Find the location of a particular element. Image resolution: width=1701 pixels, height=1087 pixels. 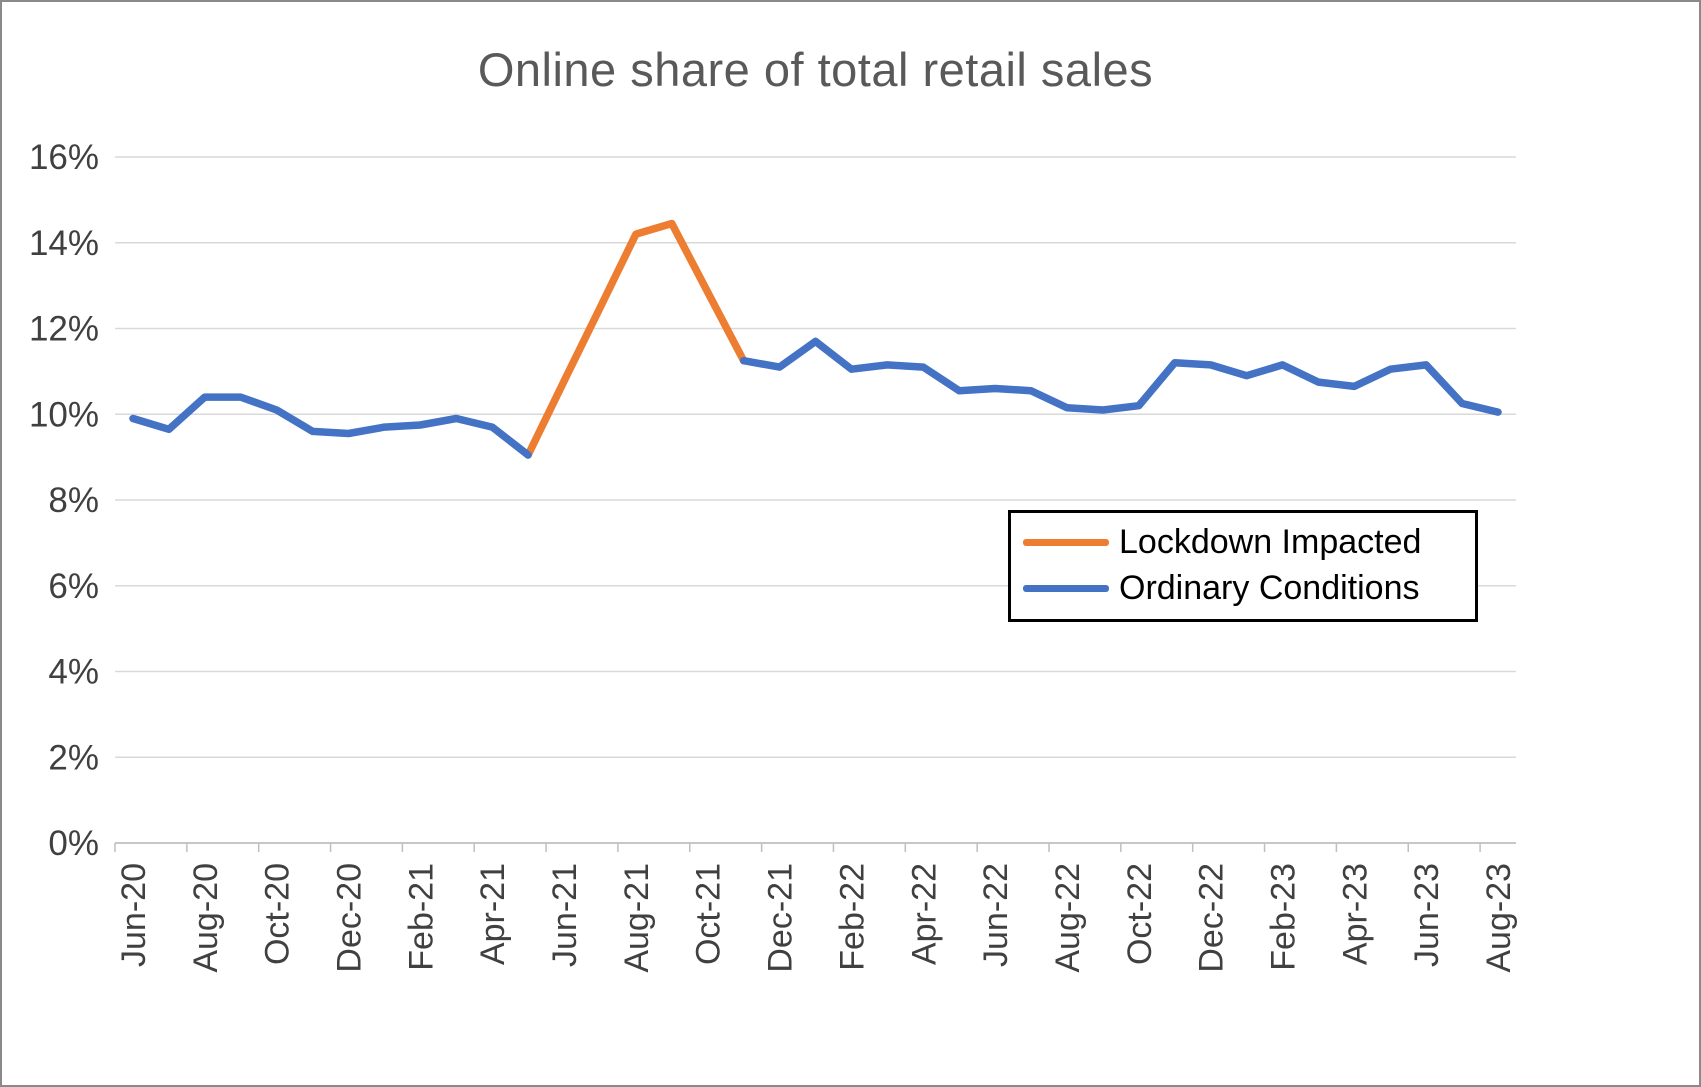

x-tick-label: Apr-21 is located at coordinates (493, 914).